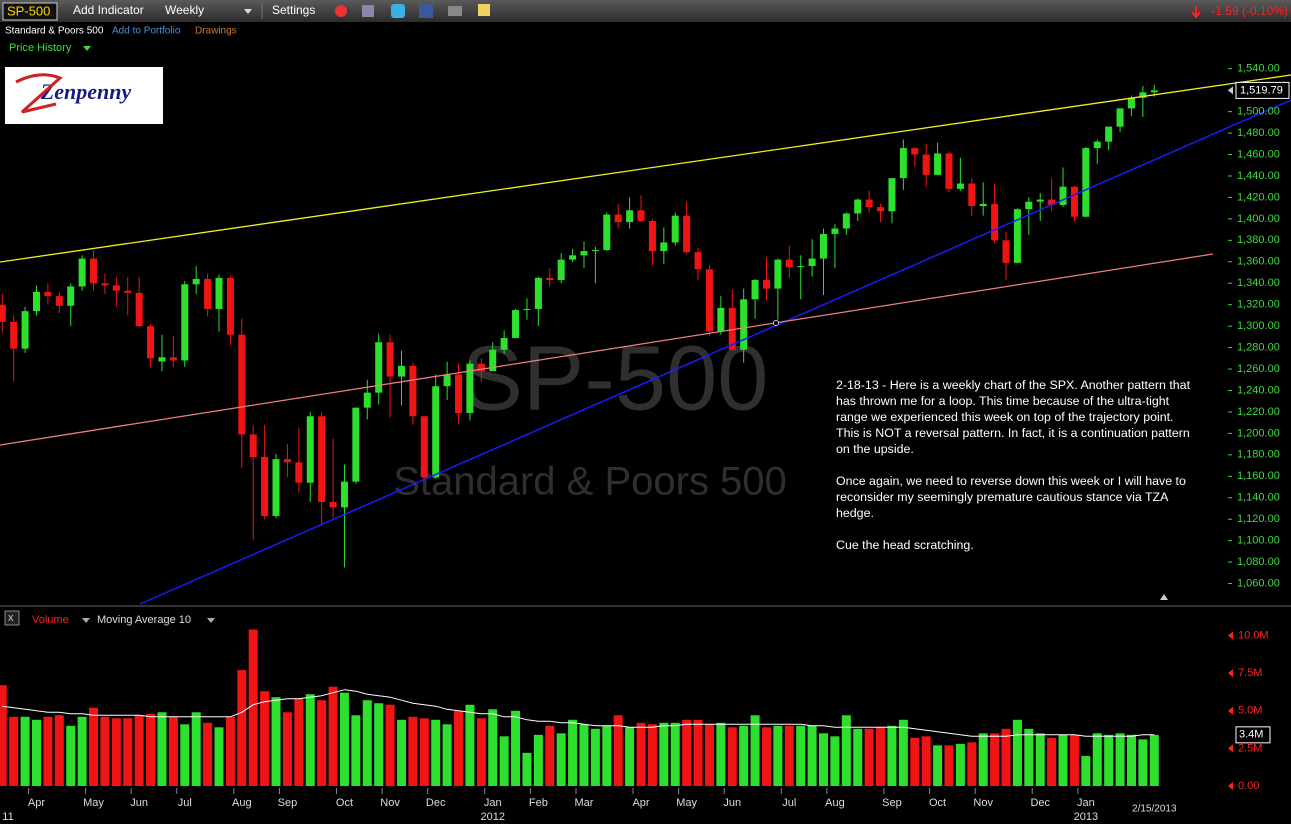 Image resolution: width=1291 pixels, height=824 pixels. I want to click on alarm-icon, so click(341, 11).